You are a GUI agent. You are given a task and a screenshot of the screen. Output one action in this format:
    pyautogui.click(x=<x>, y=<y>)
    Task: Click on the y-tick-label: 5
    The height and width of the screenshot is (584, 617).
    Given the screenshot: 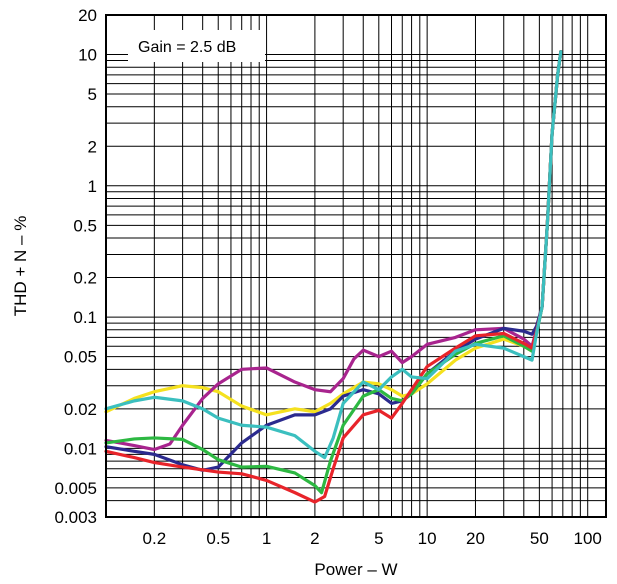 What is the action you would take?
    pyautogui.click(x=92, y=94)
    